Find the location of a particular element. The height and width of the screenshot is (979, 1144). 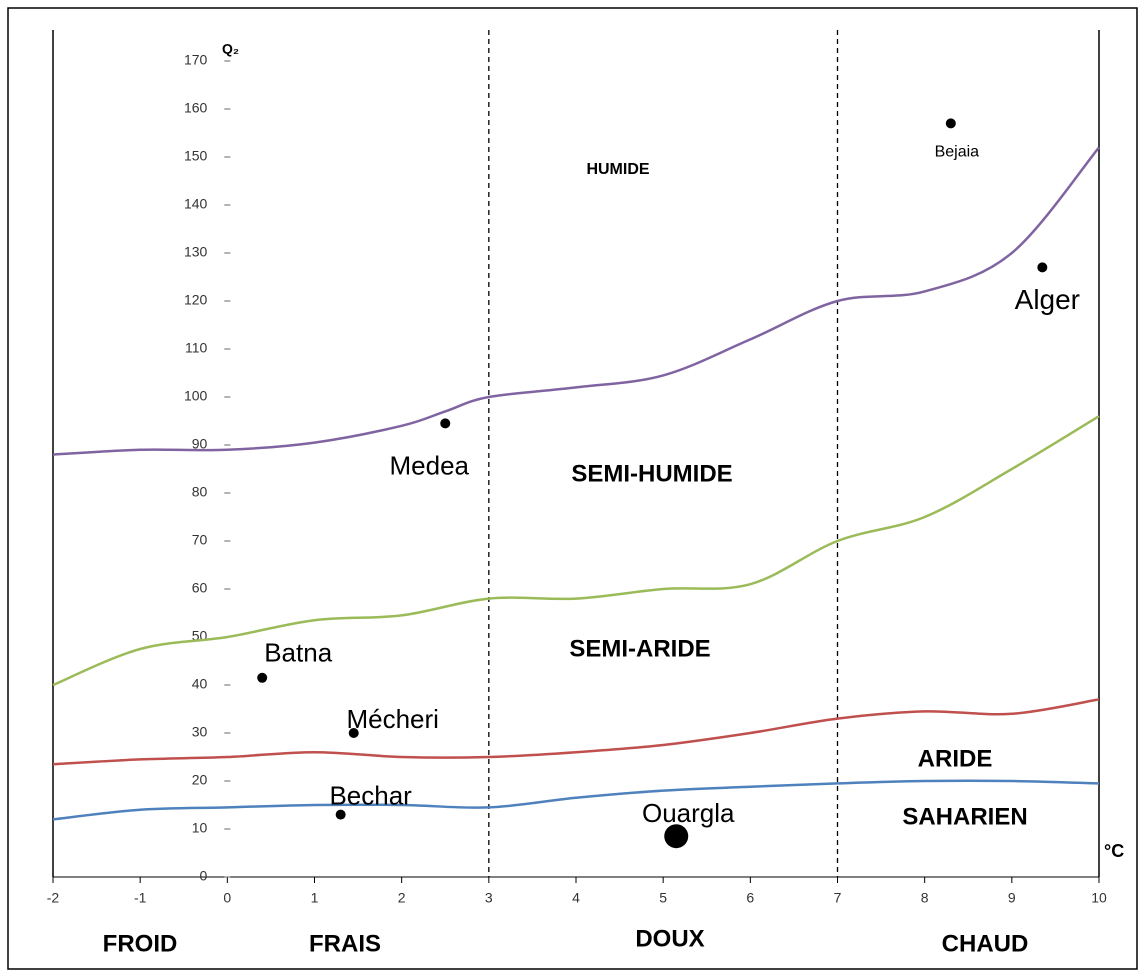

class-label: DOUX is located at coordinates (669, 938).